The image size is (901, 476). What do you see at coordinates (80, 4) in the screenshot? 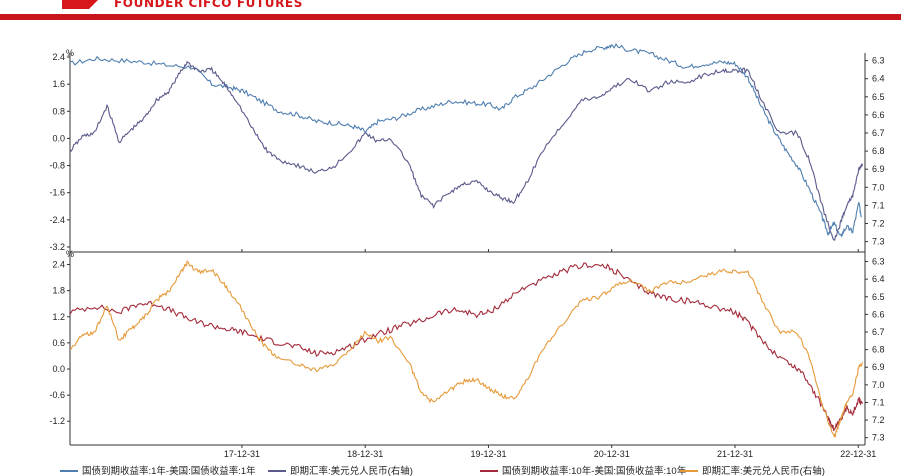
I see `logo-mark` at bounding box center [80, 4].